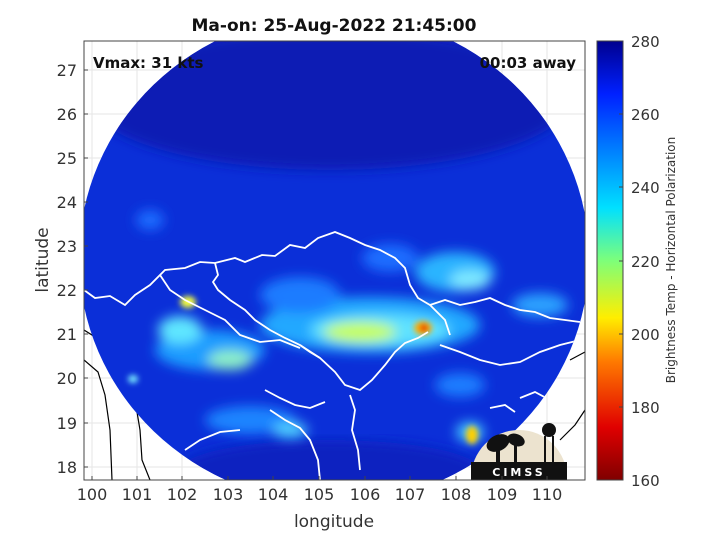 The height and width of the screenshot is (540, 720). I want to click on y-tick-label: 26, so click(67, 114).